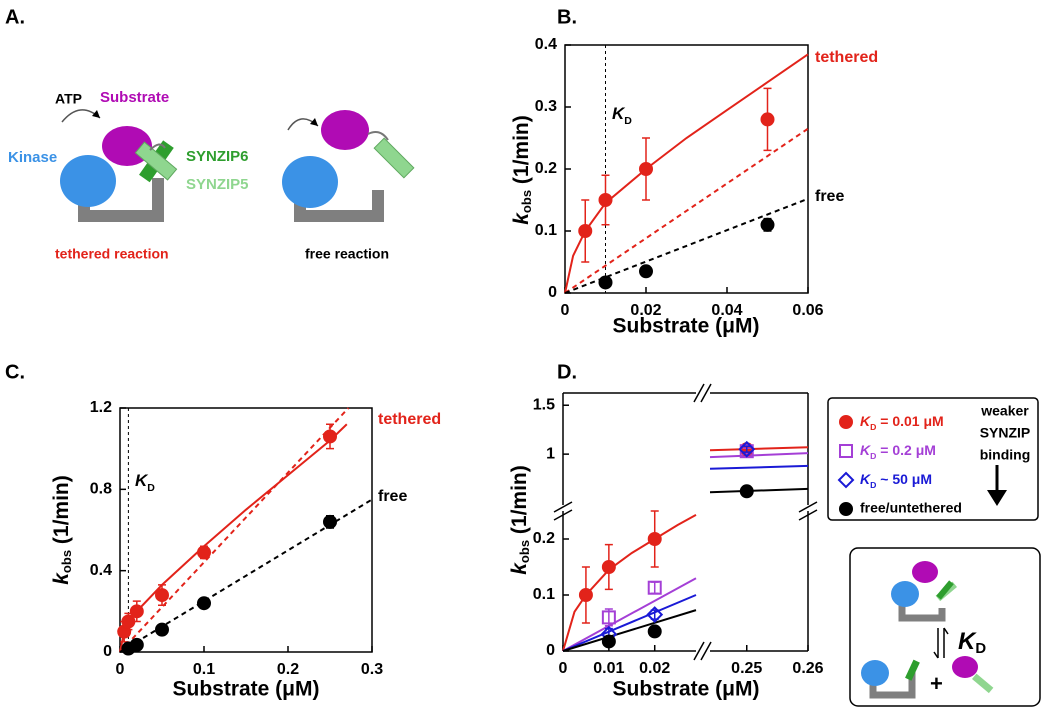 The height and width of the screenshot is (727, 1050). Describe the element at coordinates (896, 481) in the screenshot. I see `legend-label: KD ~ 50 μM` at that location.